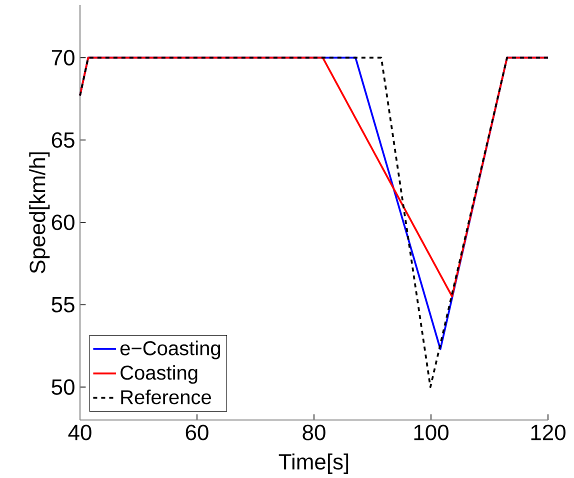 Image resolution: width=574 pixels, height=478 pixels. What do you see at coordinates (39, 213) in the screenshot?
I see `y-axis-title: Speed[km/h]` at bounding box center [39, 213].